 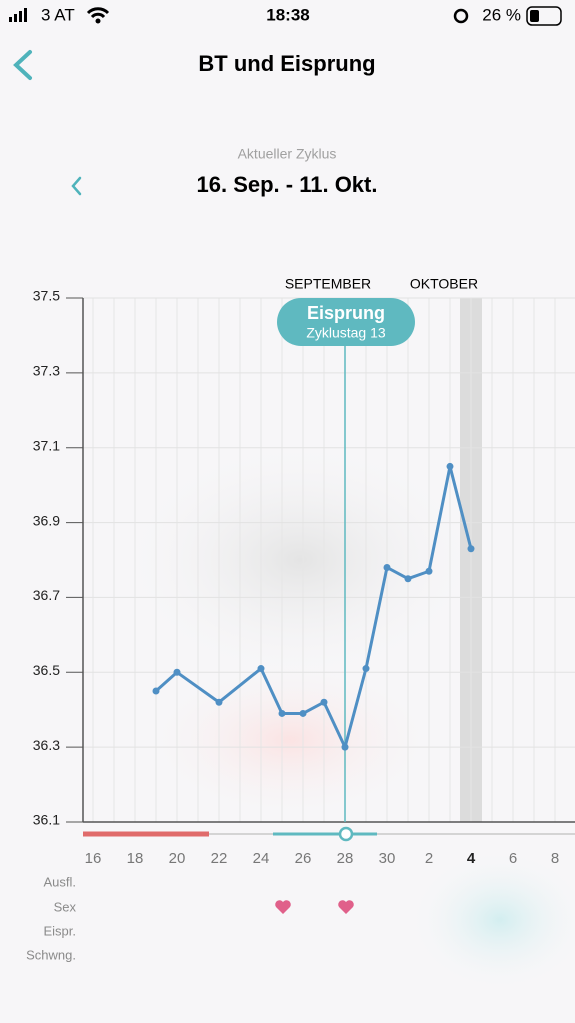 What do you see at coordinates (46, 670) in the screenshot?
I see `y-tick-label: 36.5` at bounding box center [46, 670].